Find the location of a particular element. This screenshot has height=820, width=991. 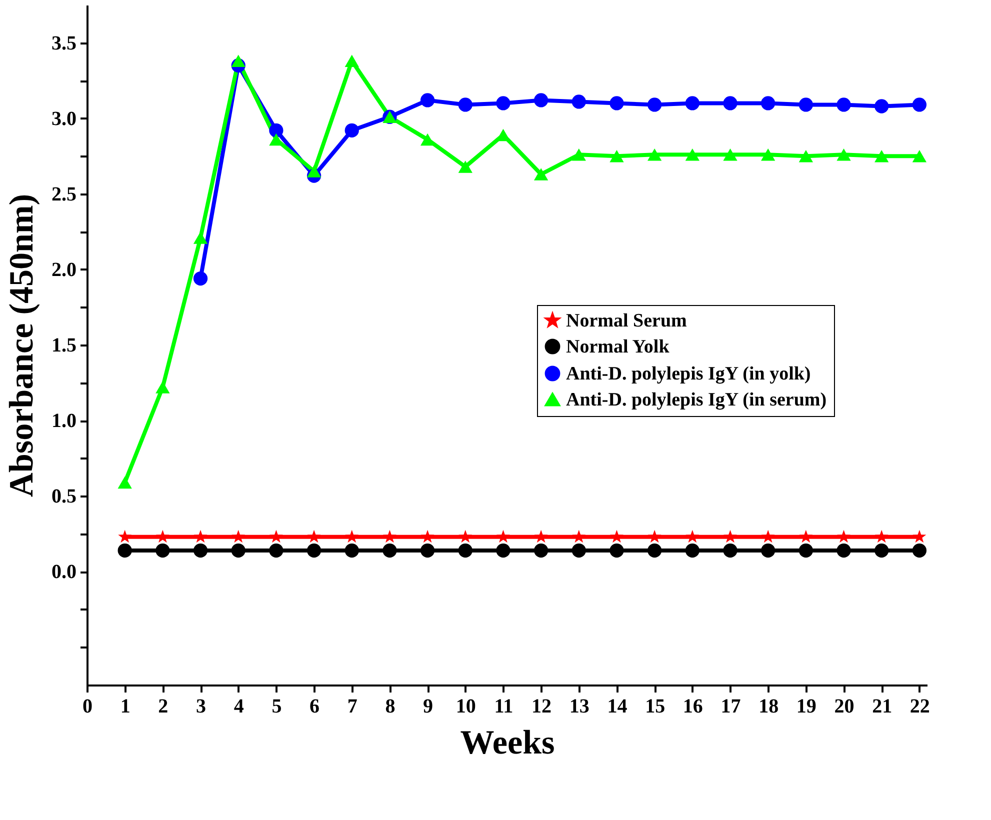

x-tick-label: 19 is located at coordinates (806, 707).